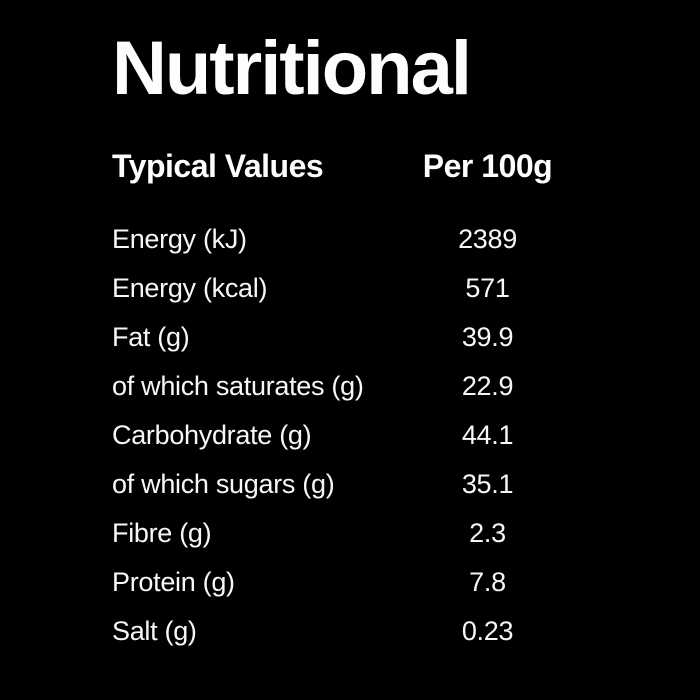  I want to click on row-label: Carbohydrate (g), so click(212, 434).